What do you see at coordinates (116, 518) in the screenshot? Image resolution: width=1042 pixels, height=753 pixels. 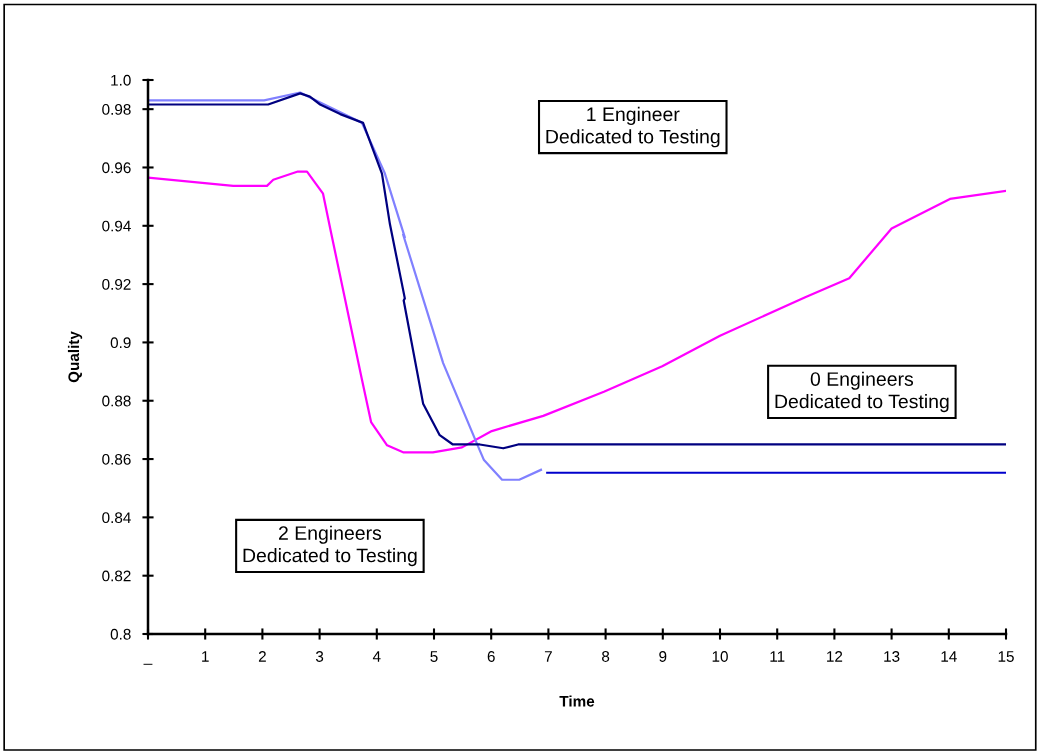 I see `y-tick-label: 0.84` at bounding box center [116, 518].